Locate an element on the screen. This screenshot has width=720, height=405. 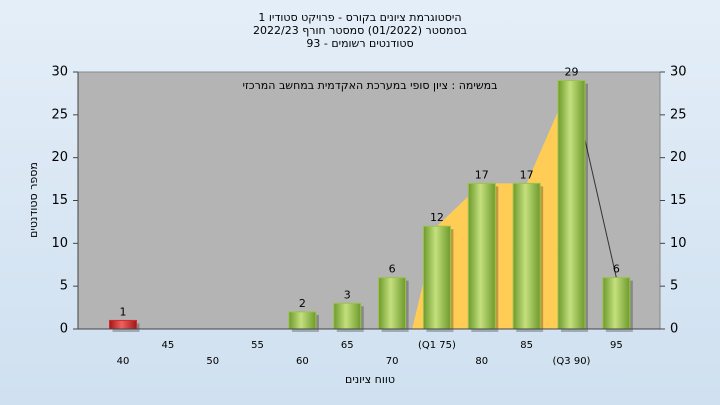
x-tick-label: 80 is located at coordinates (481, 361).